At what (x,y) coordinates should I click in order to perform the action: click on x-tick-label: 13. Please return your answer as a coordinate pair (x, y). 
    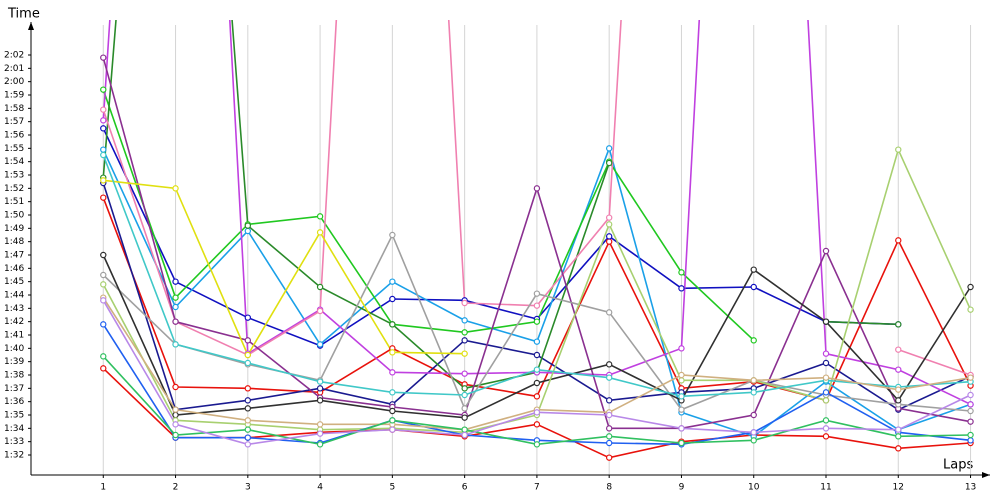
    Looking at the image, I should click on (970, 488).